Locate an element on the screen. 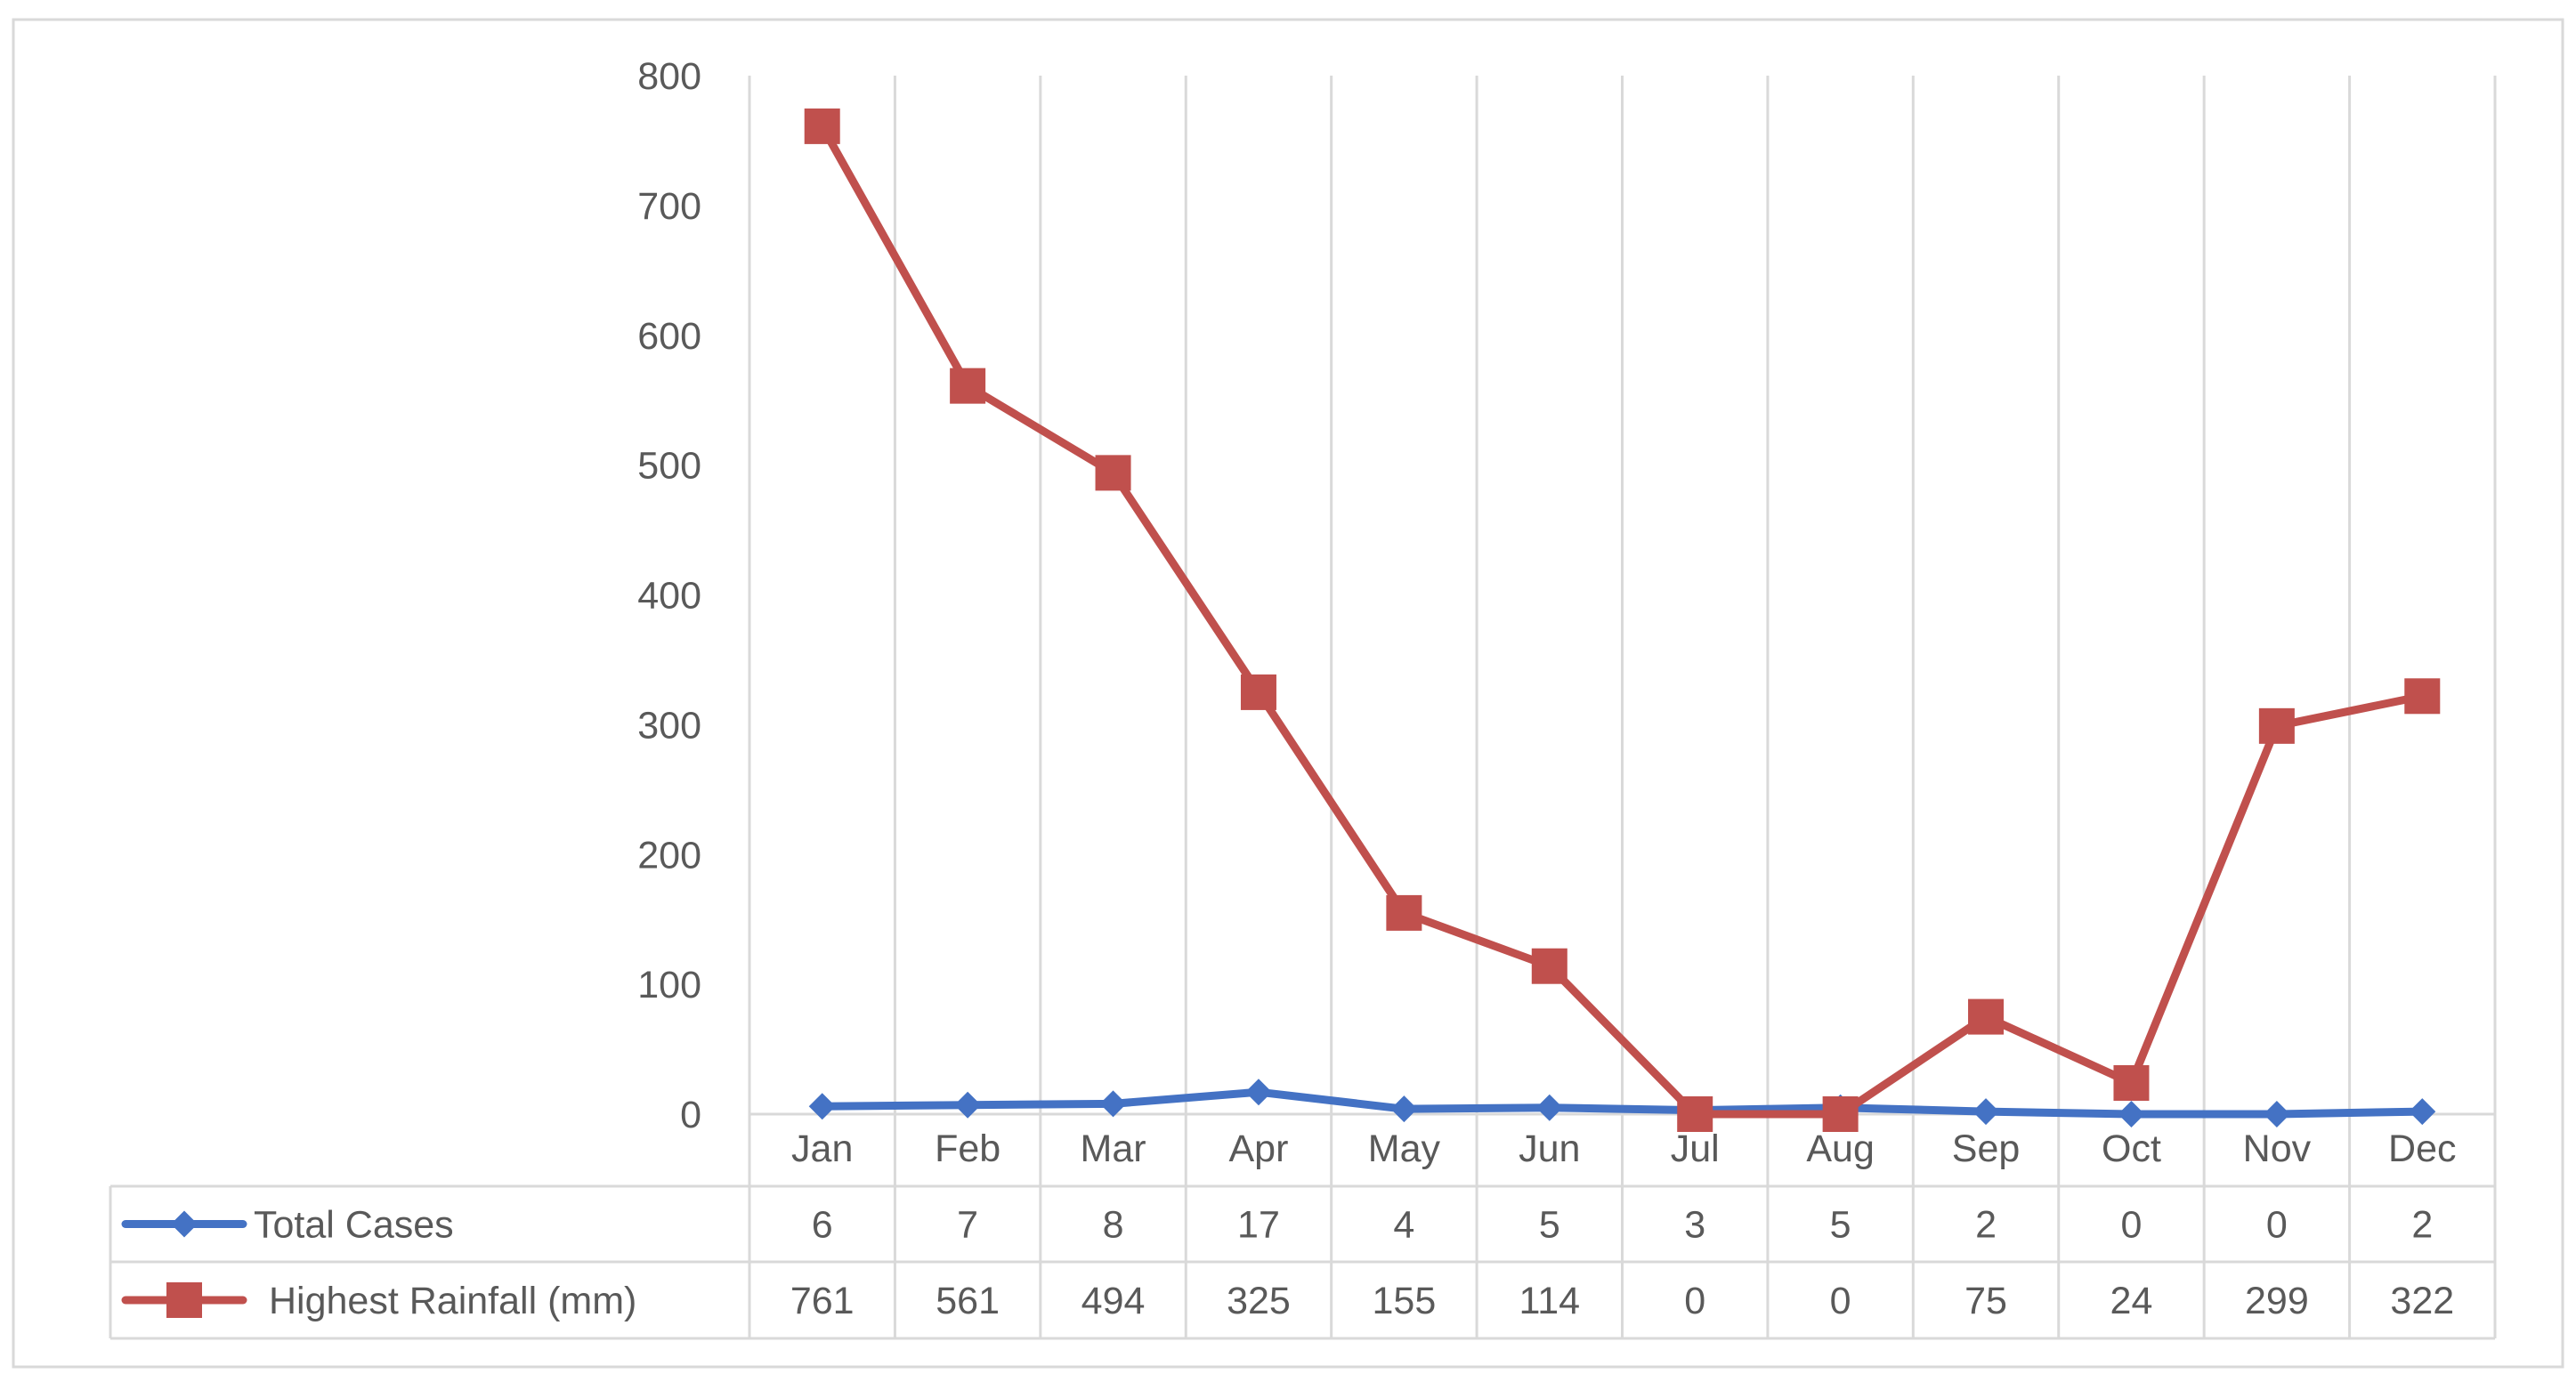  legend-marker-square is located at coordinates (184, 1300).